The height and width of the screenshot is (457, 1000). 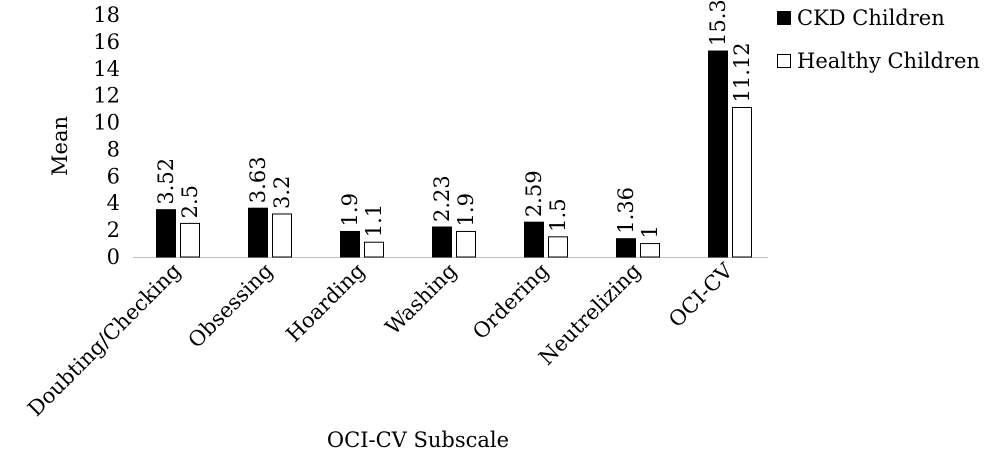 What do you see at coordinates (418, 440) in the screenshot?
I see `x-axis-title: OCI-CV Subscale` at bounding box center [418, 440].